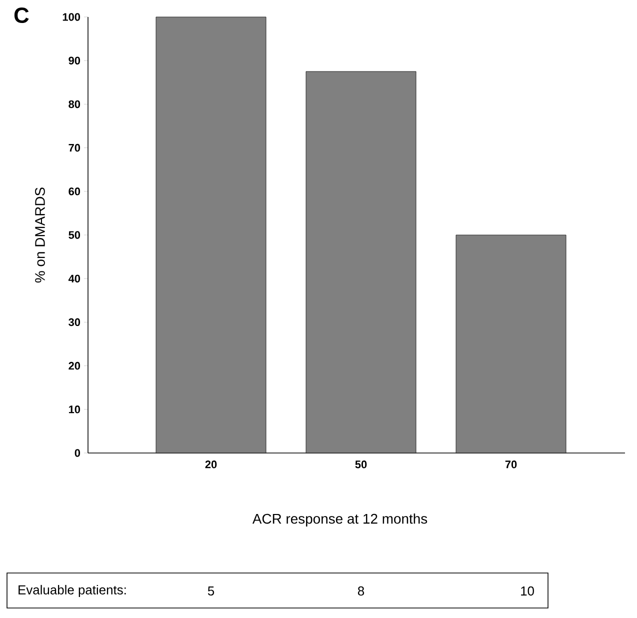 The image size is (637, 618). Describe the element at coordinates (72, 591) in the screenshot. I see `text: Evaluable patients:` at that location.